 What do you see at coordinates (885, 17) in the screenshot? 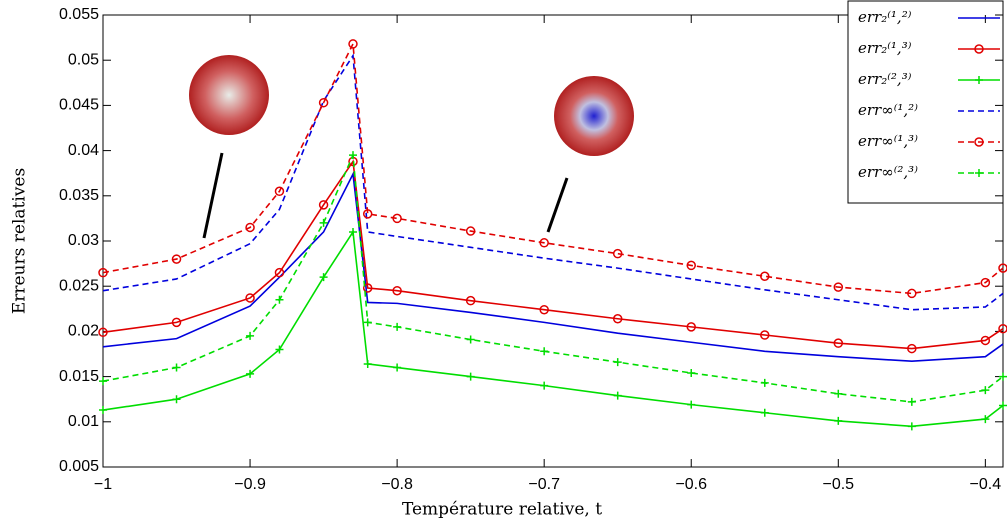
I see `legend-label: err₂⁽¹,²⁾` at bounding box center [885, 17].